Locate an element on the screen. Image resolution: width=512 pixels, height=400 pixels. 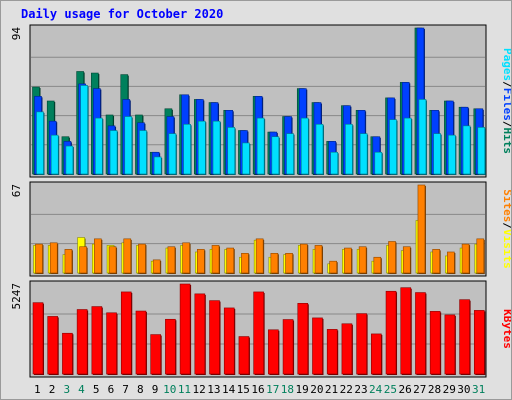
x-tick-label-day-23: 23 is located at coordinates (360, 389).